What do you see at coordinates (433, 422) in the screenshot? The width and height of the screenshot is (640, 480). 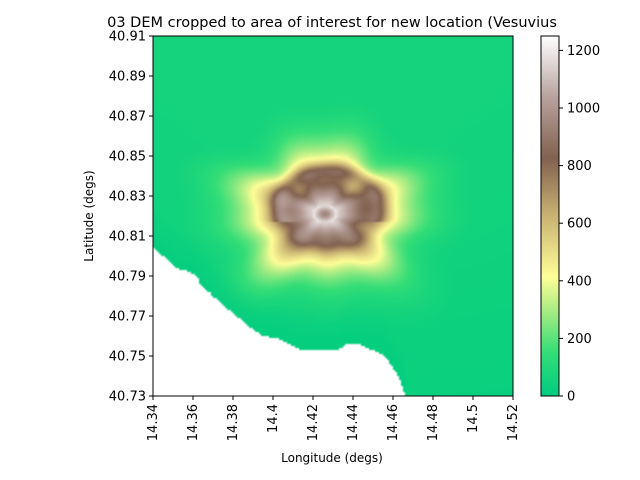 I see `x-tick-label: 14.48` at bounding box center [433, 422].